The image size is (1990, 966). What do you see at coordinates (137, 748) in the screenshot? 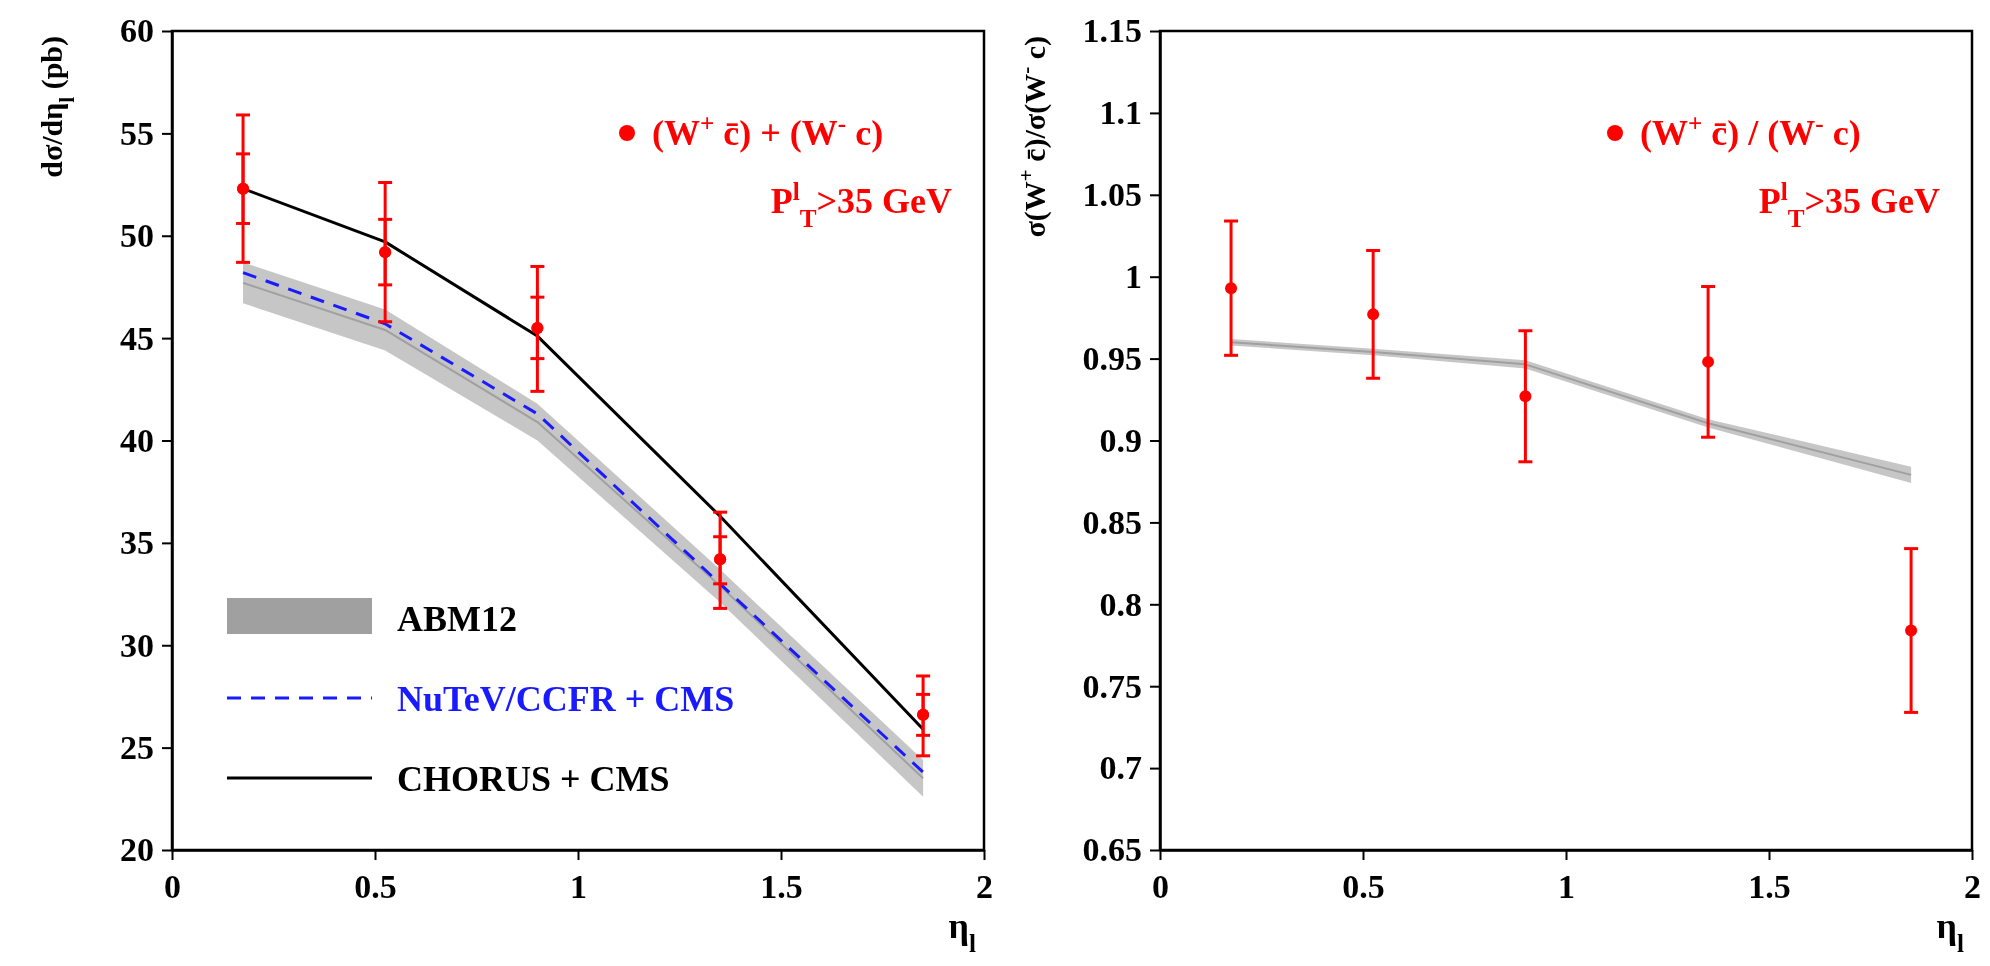
I see `y-tick-label: 25` at bounding box center [137, 748].